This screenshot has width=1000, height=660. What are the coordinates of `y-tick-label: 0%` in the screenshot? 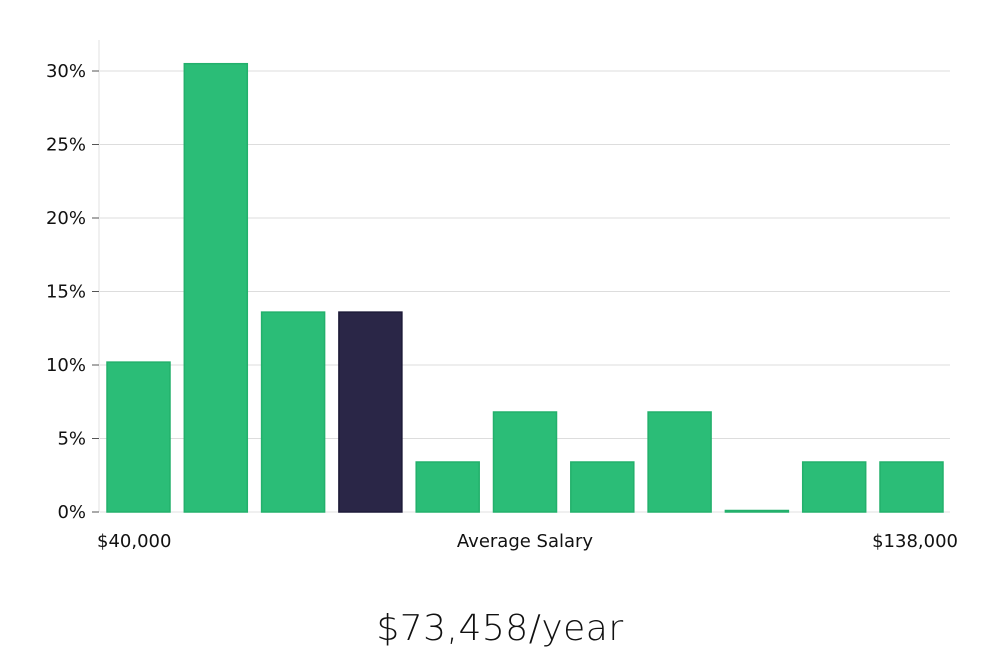 It's located at (71, 512).